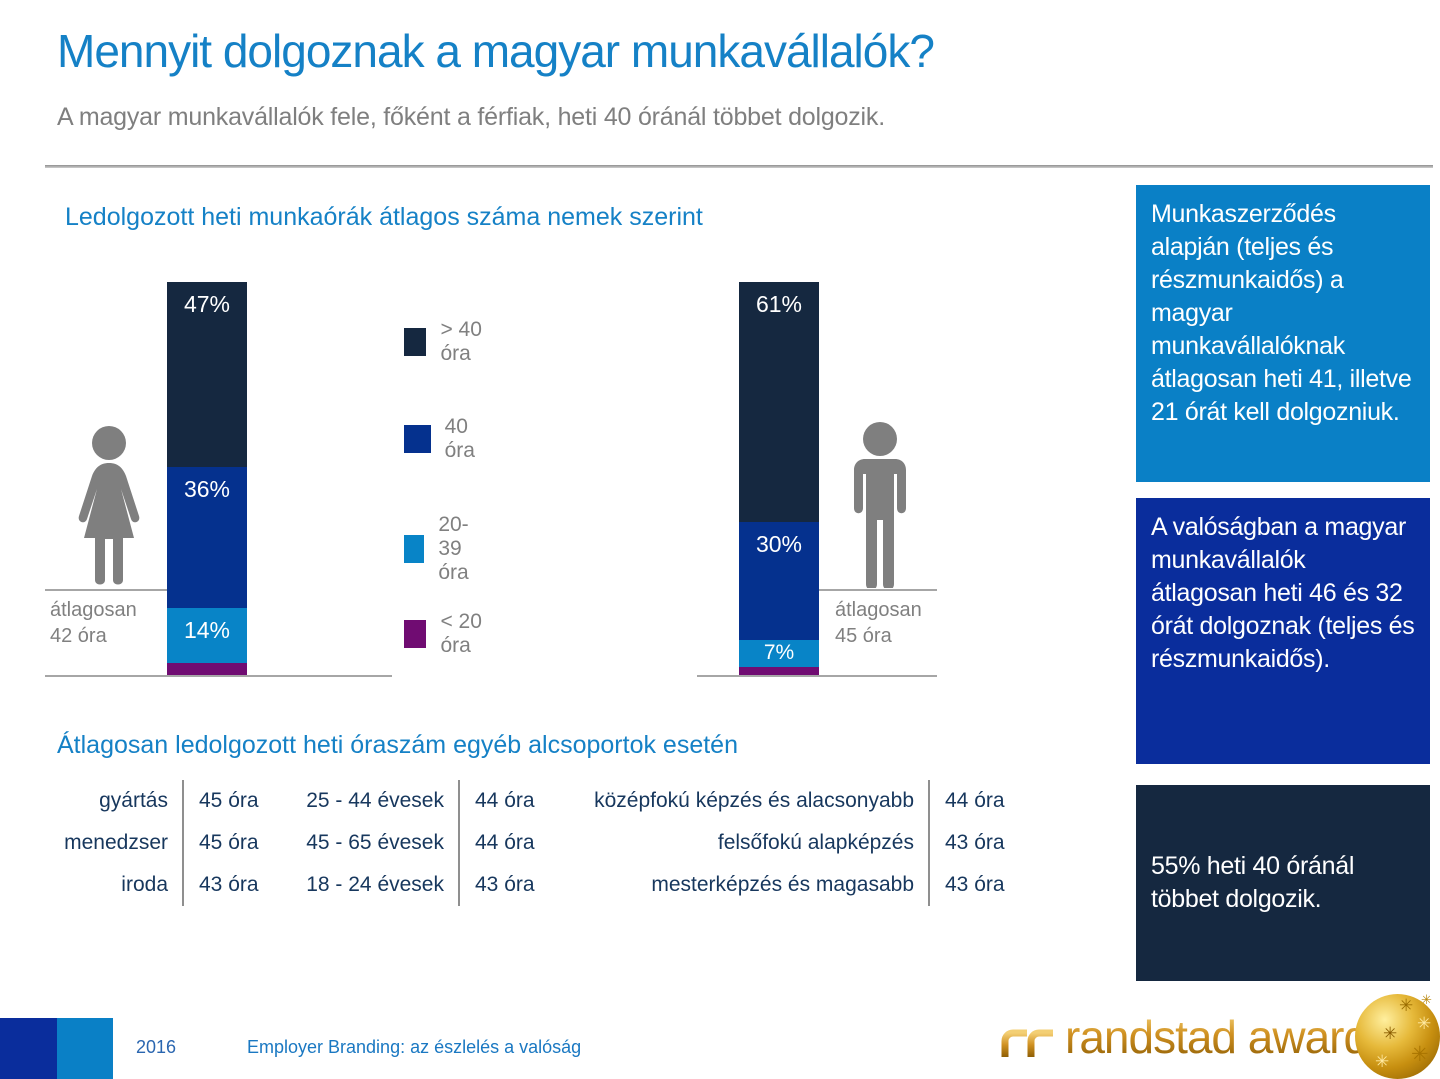 The height and width of the screenshot is (1079, 1440). What do you see at coordinates (144, 884) in the screenshot?
I see `row-label: iroda` at bounding box center [144, 884].